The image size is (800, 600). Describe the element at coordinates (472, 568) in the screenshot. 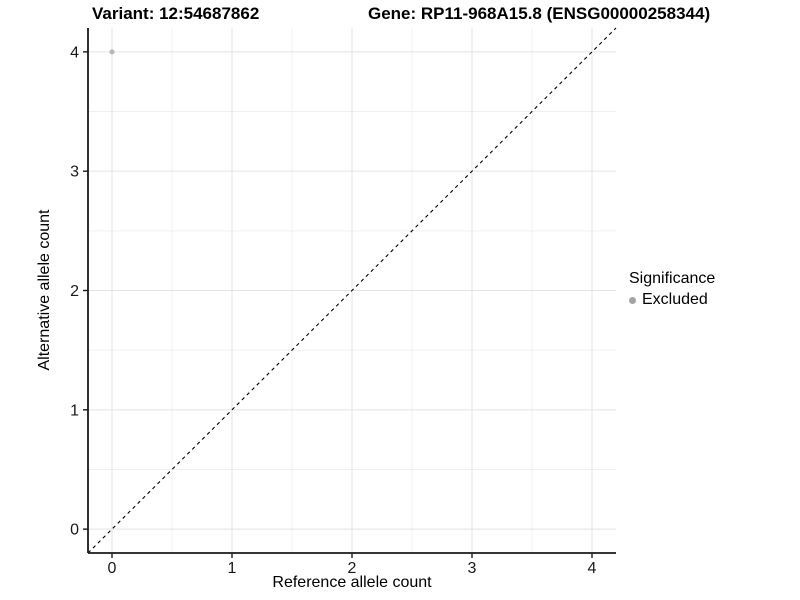

I see `x-tick-label: 3` at that location.